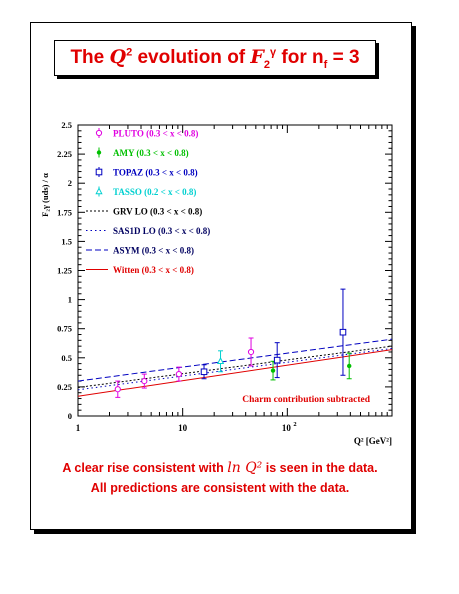  Describe the element at coordinates (64, 271) in the screenshot. I see `y-tick-label: 1.25` at that location.